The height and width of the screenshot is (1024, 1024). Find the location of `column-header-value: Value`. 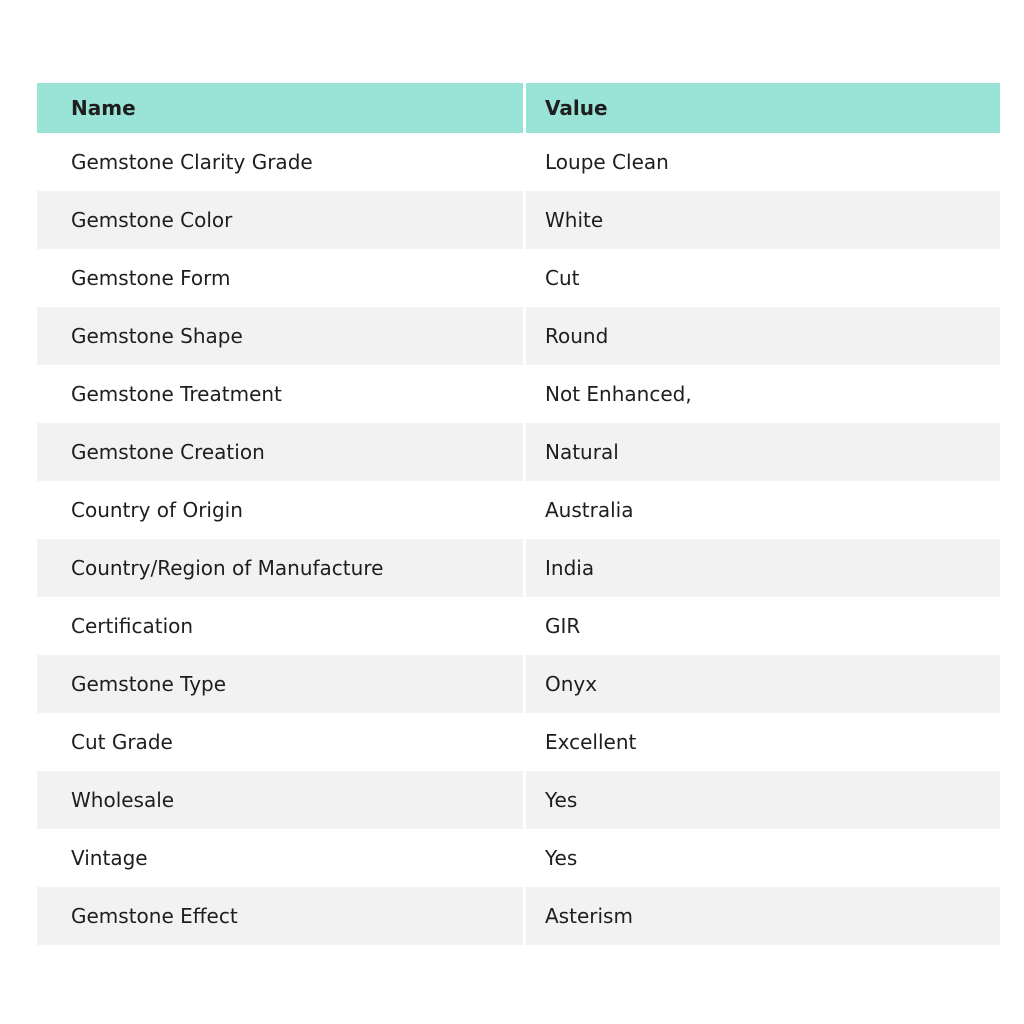

column-header-value: Value is located at coordinates (761, 108).